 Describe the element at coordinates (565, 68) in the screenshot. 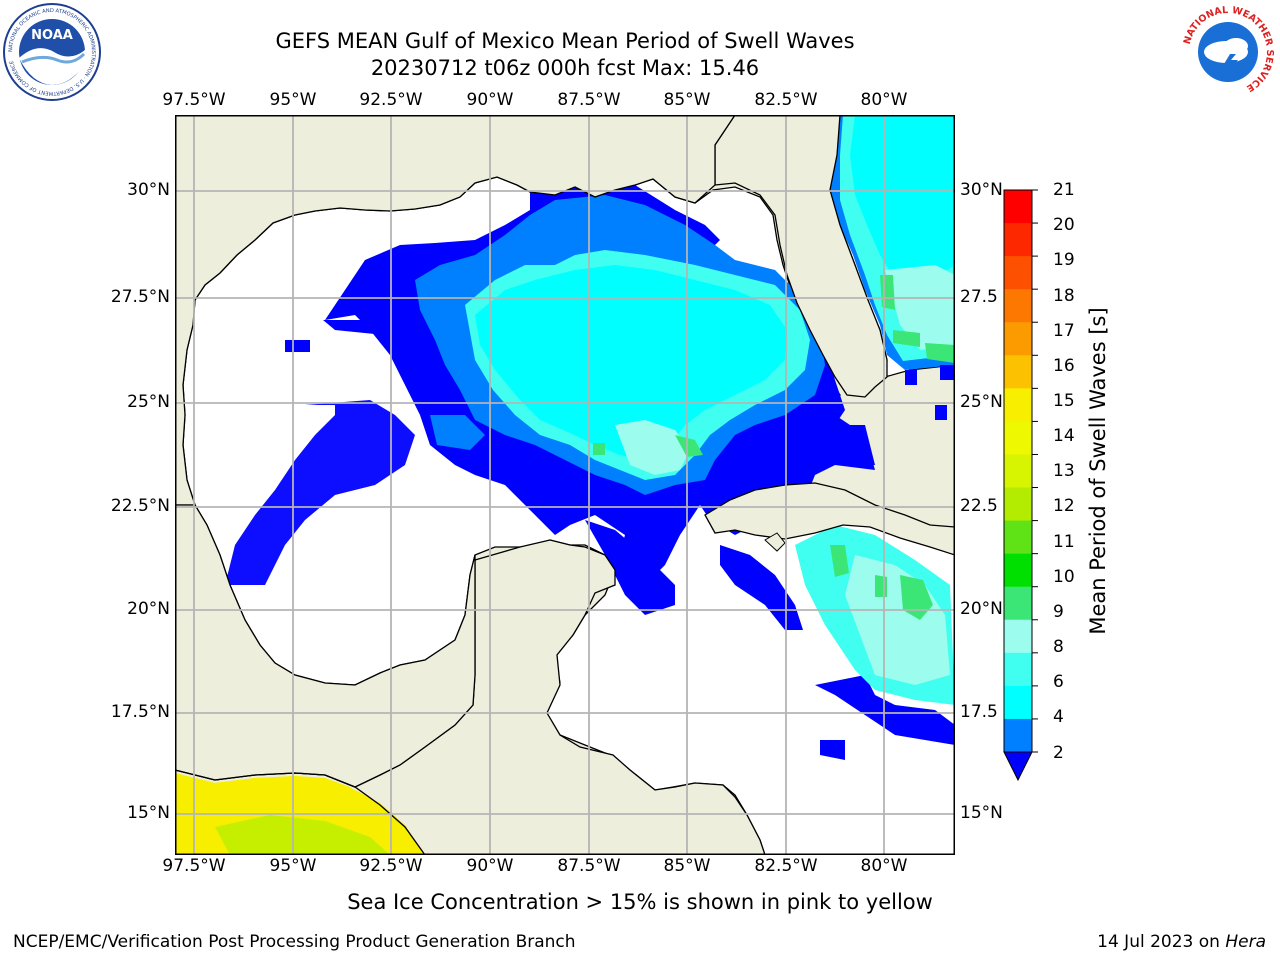

I see `map-subtitle: 20230712 t06z 000h fcst Max: 15.46` at that location.